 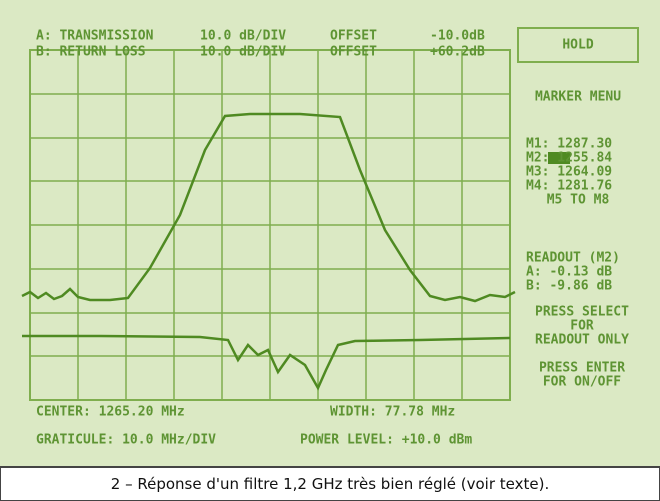 What do you see at coordinates (582, 312) in the screenshot?
I see `hint: PRESS SELECT` at bounding box center [582, 312].